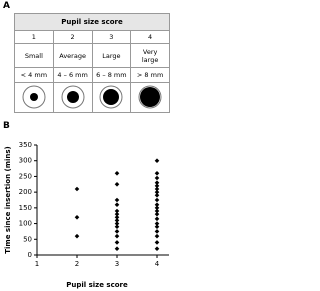 This screenshot has height=291, width=320. Describe the element at coordinates (34, 37) in the screenshot. I see `score: 1` at that location.